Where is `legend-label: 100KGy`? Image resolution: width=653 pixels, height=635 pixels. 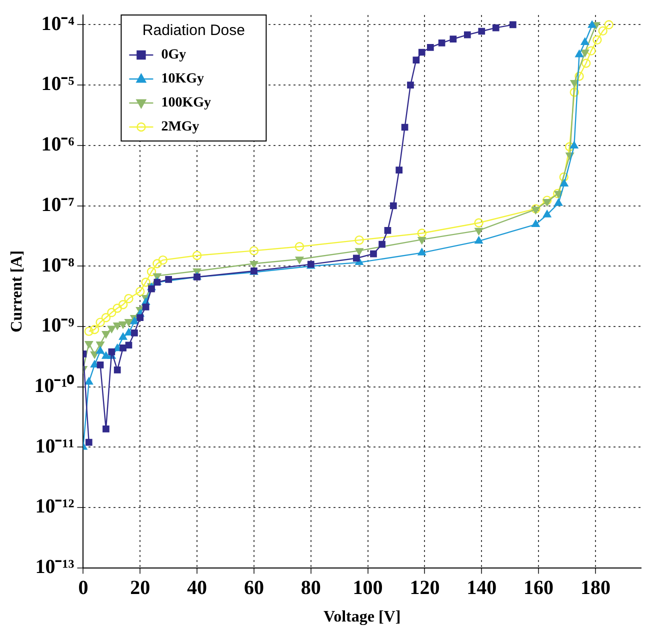
legend-label: 100KGy is located at coordinates (186, 103).